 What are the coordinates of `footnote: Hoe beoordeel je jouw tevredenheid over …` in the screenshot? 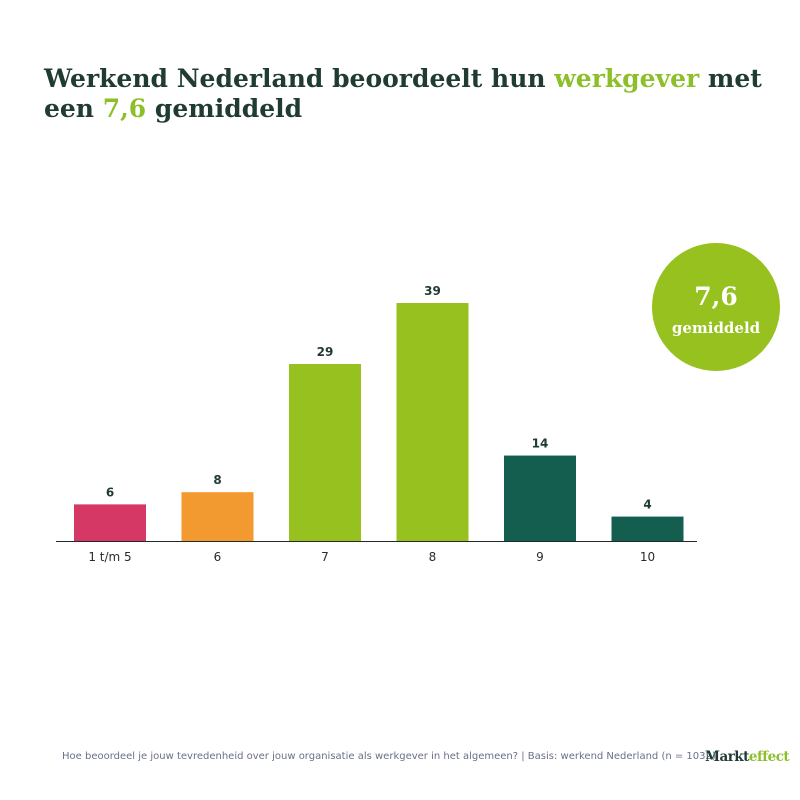 It's located at (389, 756).